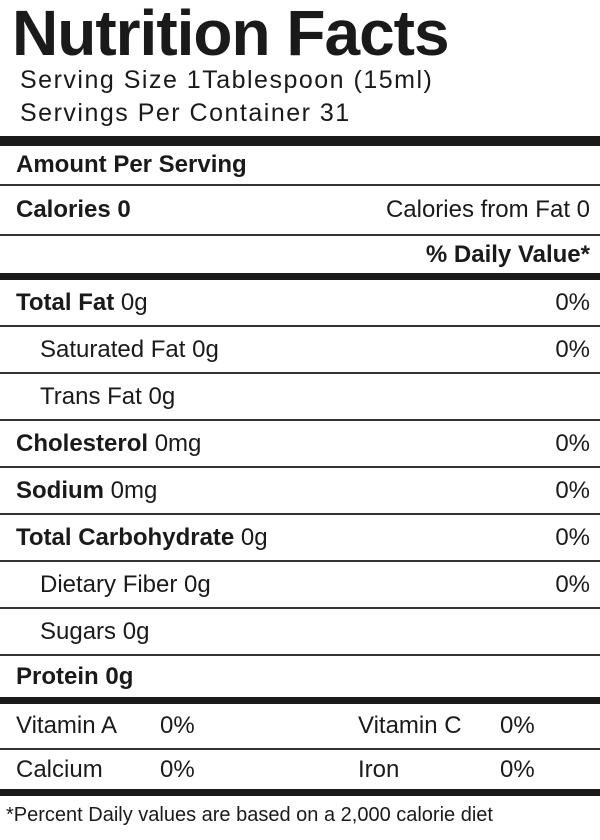 Image resolution: width=600 pixels, height=840 pixels. What do you see at coordinates (66, 725) in the screenshot?
I see `vitamin-name: Vitamin A` at bounding box center [66, 725].